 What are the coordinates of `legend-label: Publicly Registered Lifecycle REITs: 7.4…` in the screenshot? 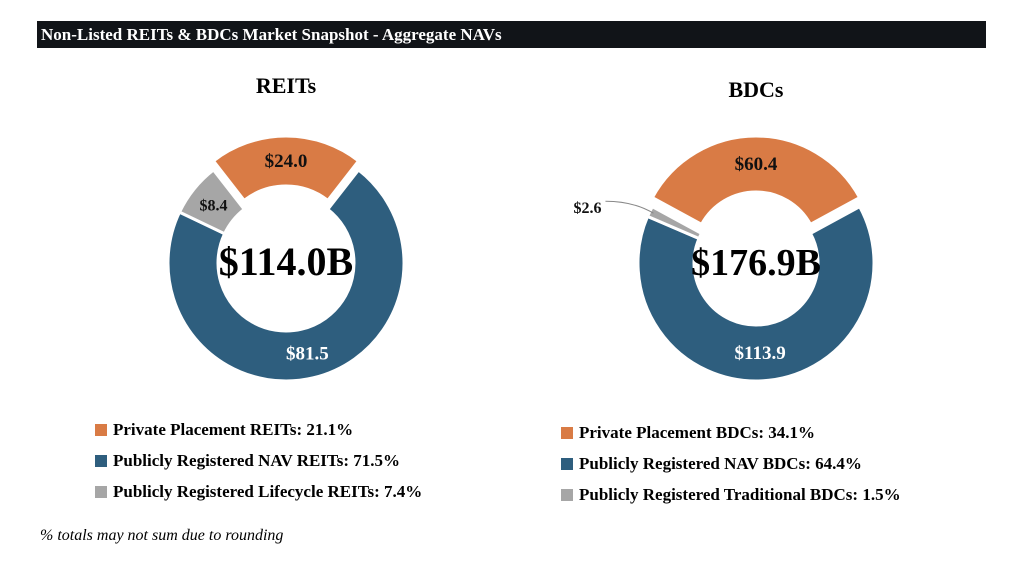 It's located at (268, 491).